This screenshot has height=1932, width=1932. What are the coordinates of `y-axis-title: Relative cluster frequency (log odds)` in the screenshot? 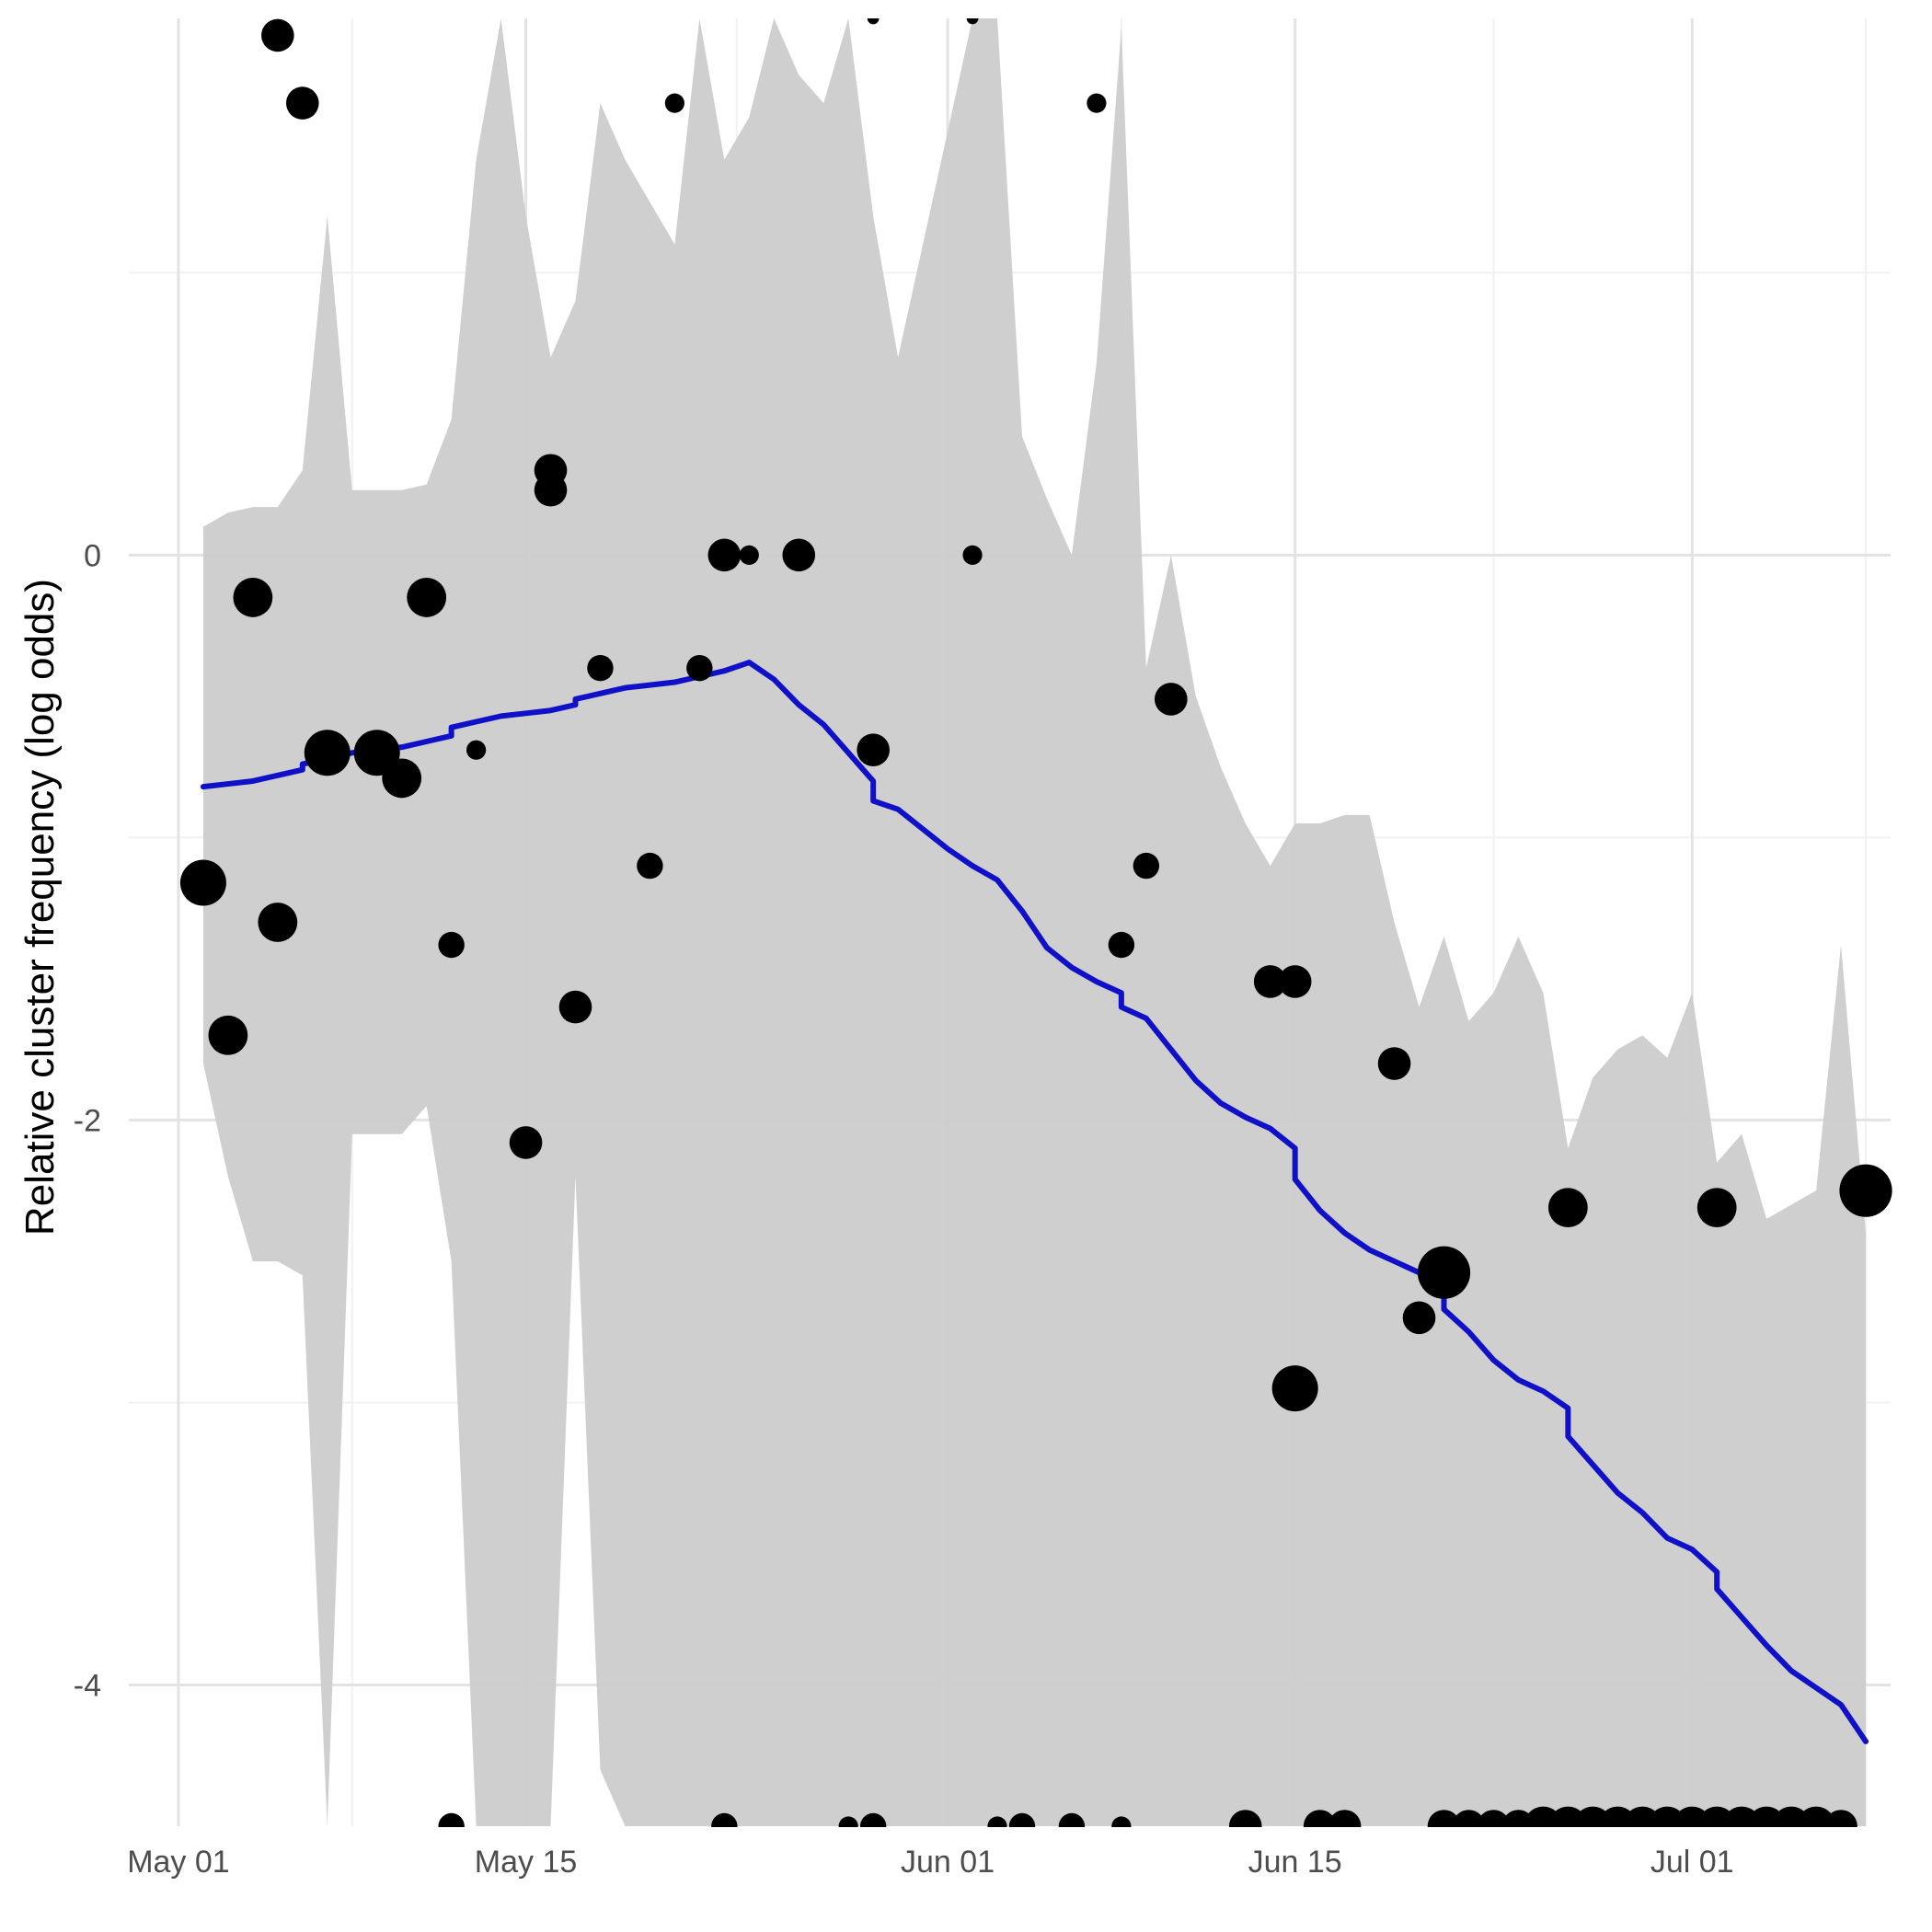 It's located at (40, 907).